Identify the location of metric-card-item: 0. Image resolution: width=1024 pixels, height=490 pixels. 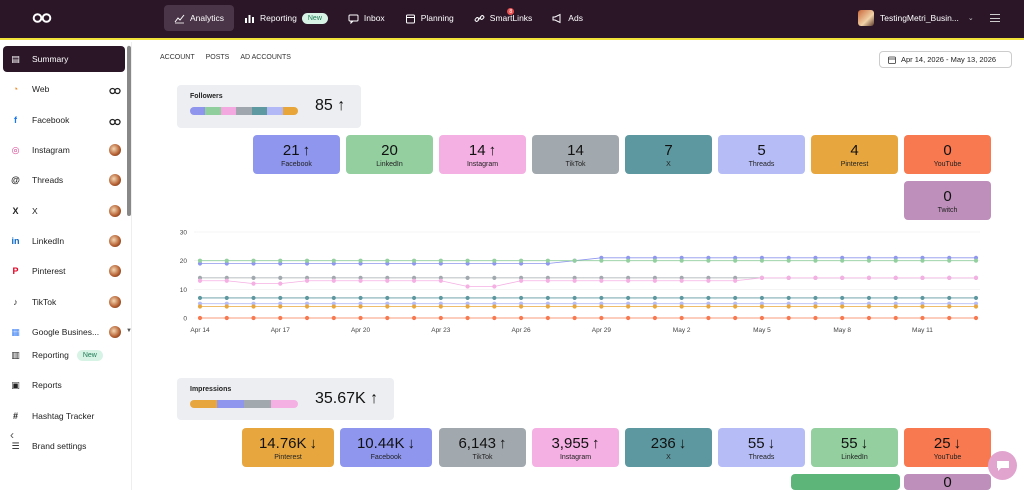
(947, 482).